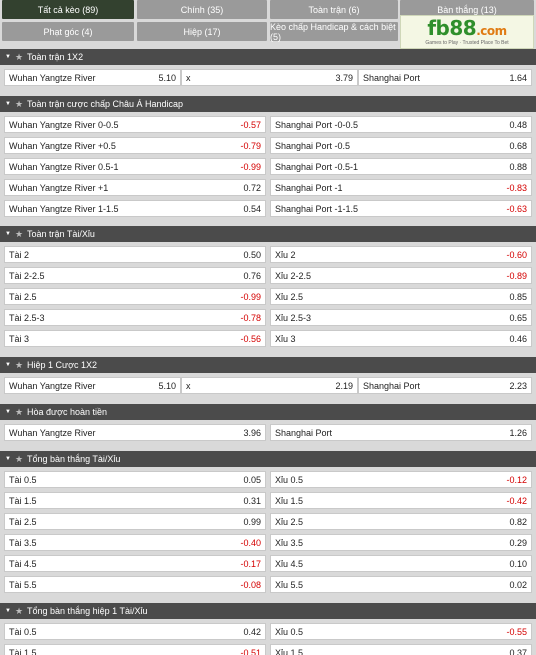 The width and height of the screenshot is (536, 655). I want to click on odds-cell-right: Xỉu 0.5 -0.55, so click(401, 631).